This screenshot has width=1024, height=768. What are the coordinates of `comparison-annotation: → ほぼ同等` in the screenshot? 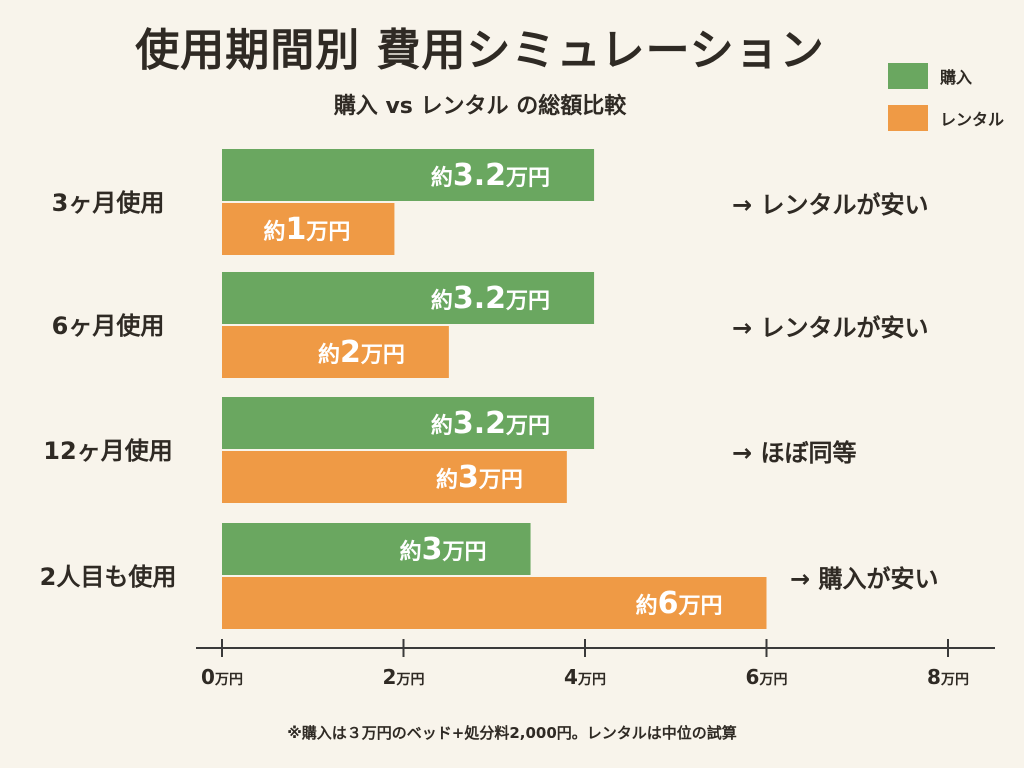 It's located at (794, 453).